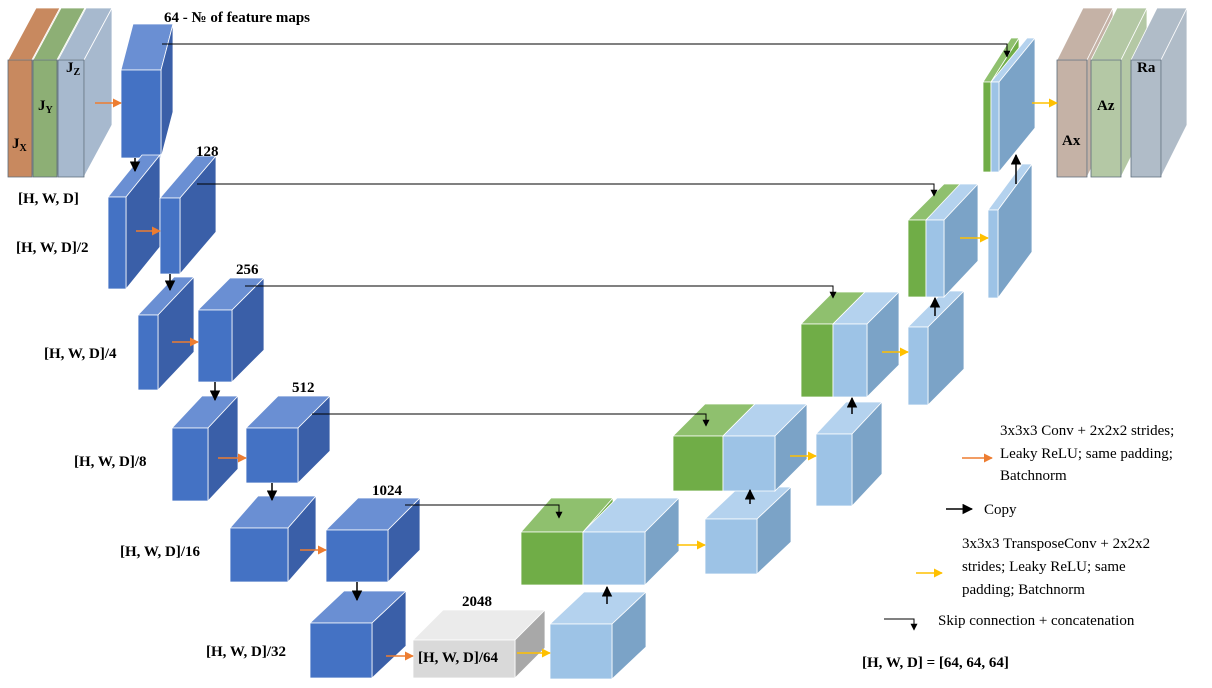 The image size is (1212, 688). I want to click on output-az-plane-front, so click(1106, 118).